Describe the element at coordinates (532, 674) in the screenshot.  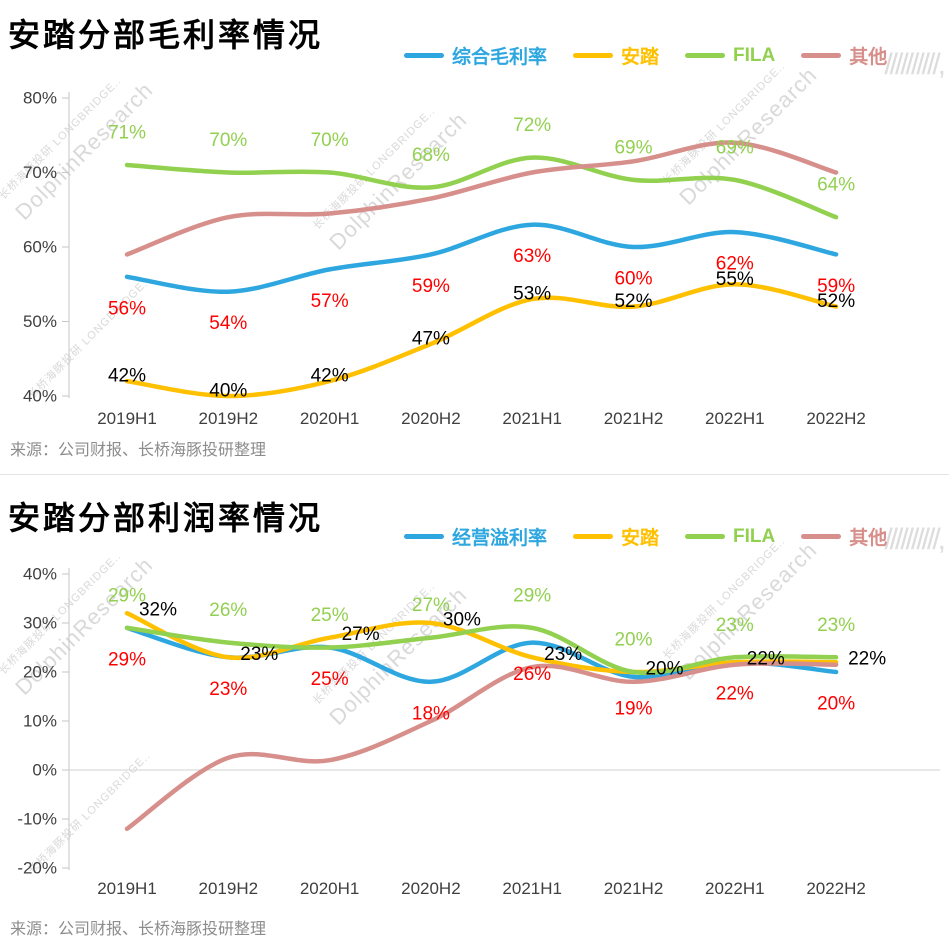
I see `svg-text: 26%` at that location.